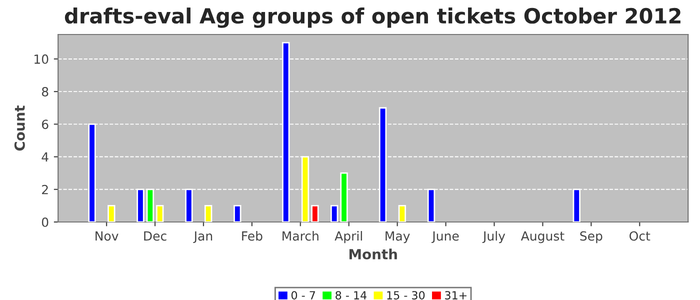  Describe the element at coordinates (300, 236) in the screenshot. I see `x-tick-label: March` at that location.